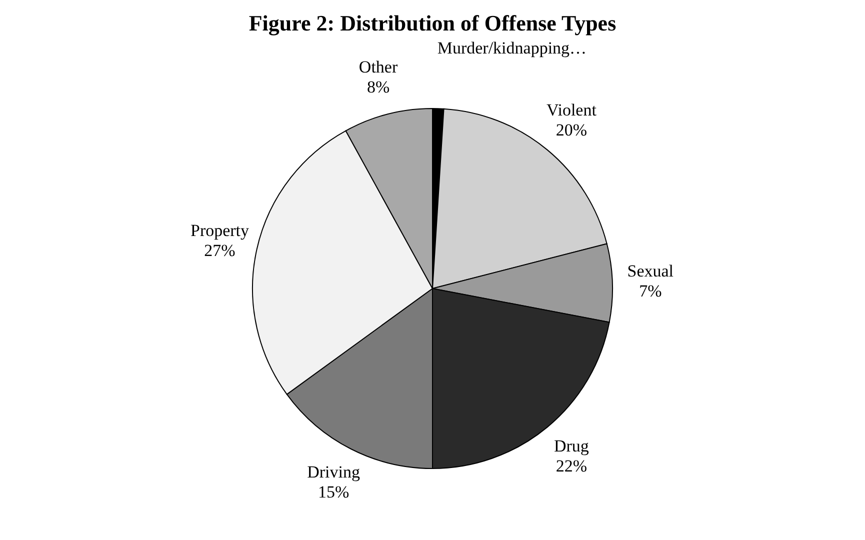 The height and width of the screenshot is (540, 865). I want to click on slice-label: Driving, so click(333, 472).